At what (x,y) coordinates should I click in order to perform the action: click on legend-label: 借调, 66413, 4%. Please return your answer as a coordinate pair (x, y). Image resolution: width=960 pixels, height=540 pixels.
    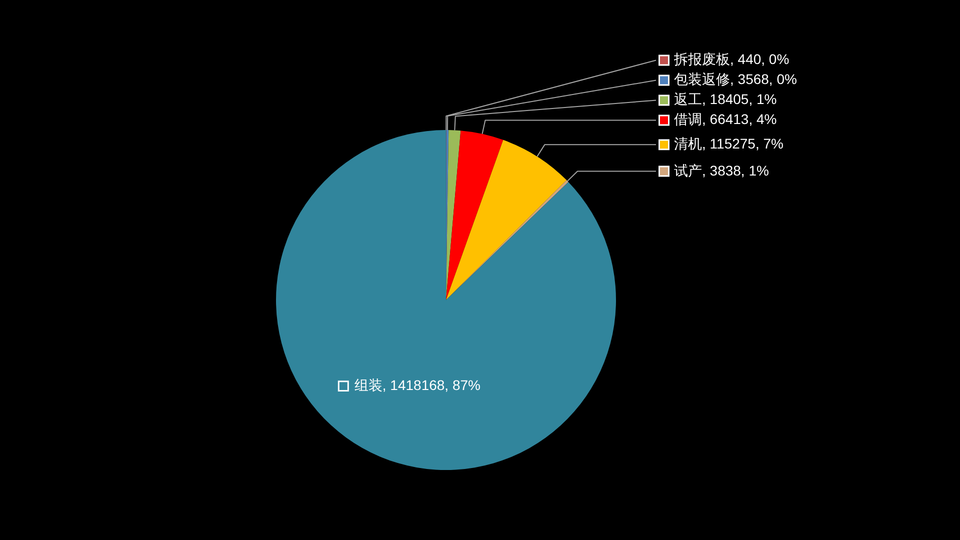
    Looking at the image, I should click on (725, 119).